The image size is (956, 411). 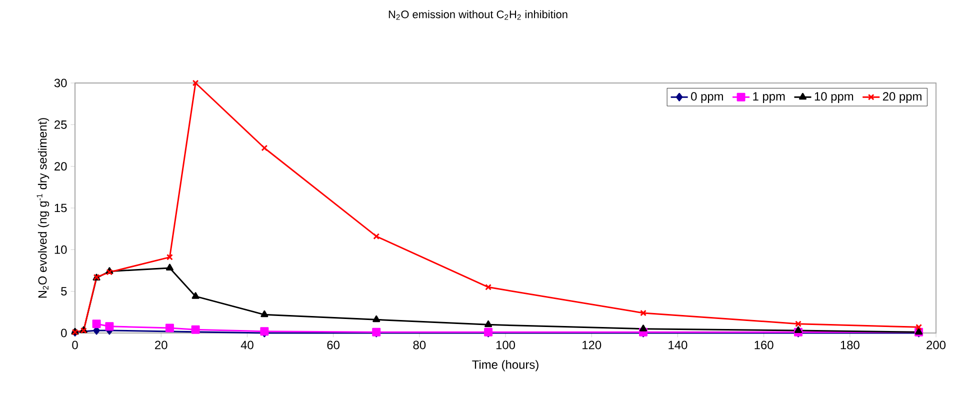 I want to click on x-tick-label: 180, so click(x=850, y=345).